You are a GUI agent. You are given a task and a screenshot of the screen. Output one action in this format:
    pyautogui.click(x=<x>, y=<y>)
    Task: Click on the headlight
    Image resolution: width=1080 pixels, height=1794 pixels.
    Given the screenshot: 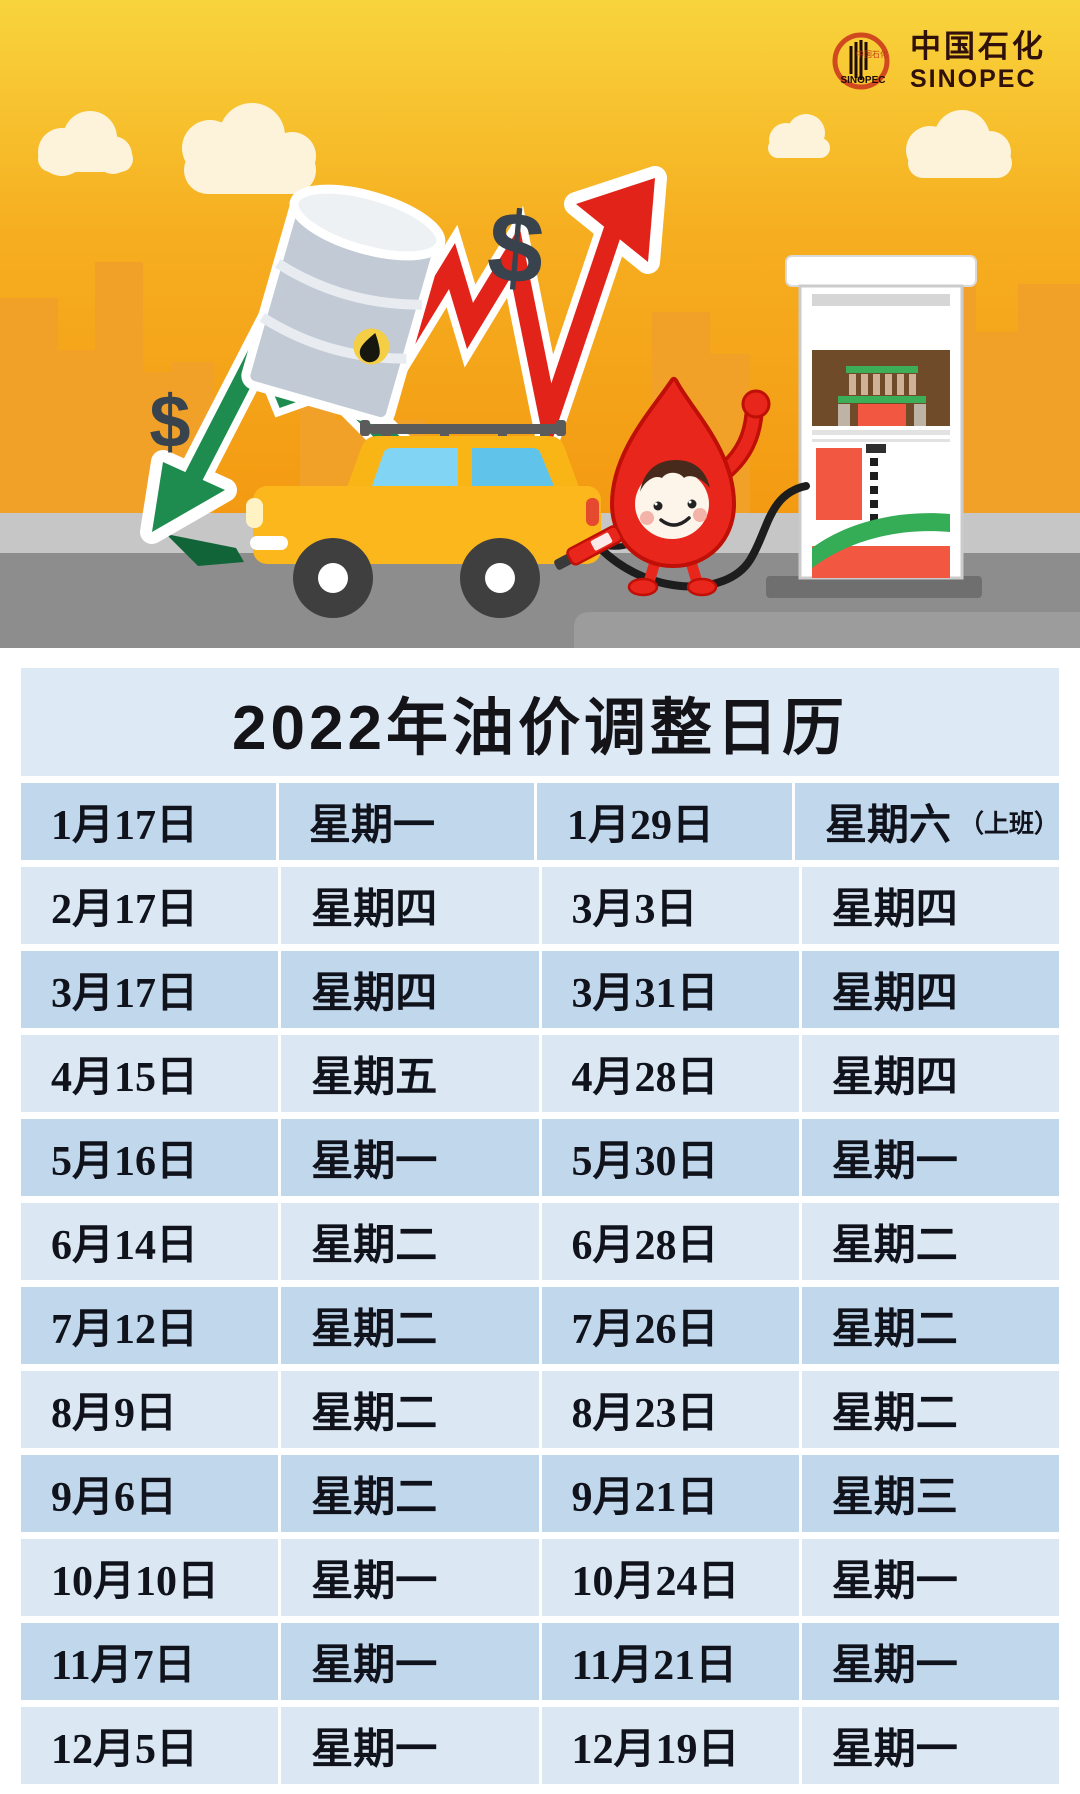 What is the action you would take?
    pyautogui.click(x=254, y=513)
    